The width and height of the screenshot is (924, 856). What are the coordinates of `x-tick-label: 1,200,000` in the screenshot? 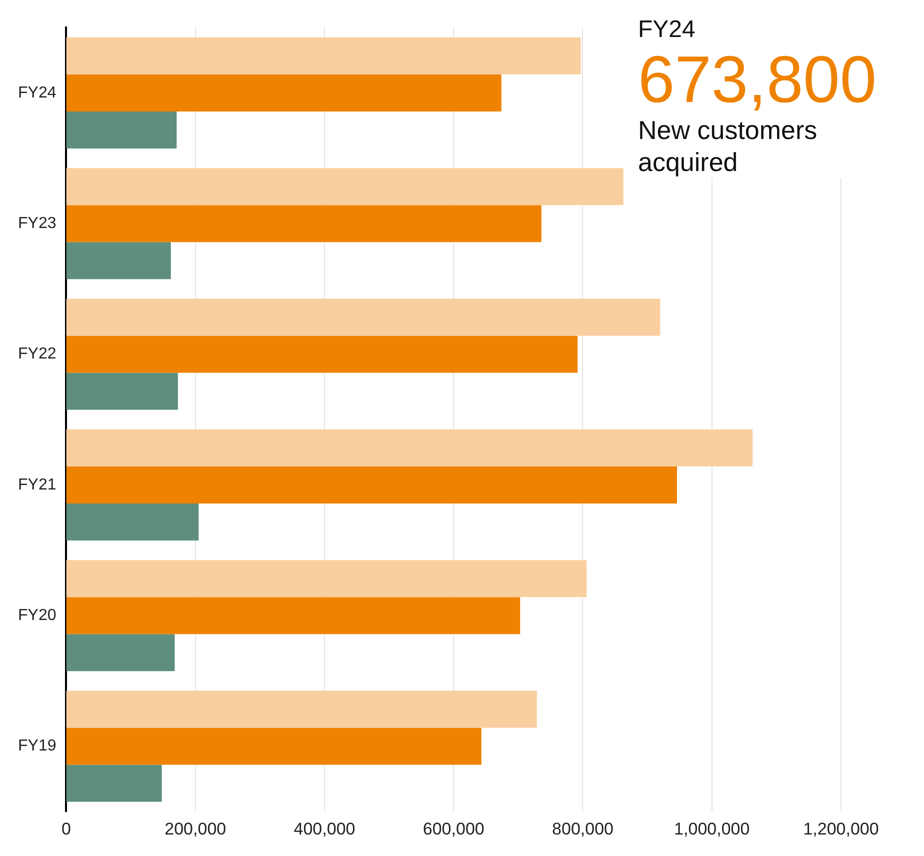 It's located at (841, 828).